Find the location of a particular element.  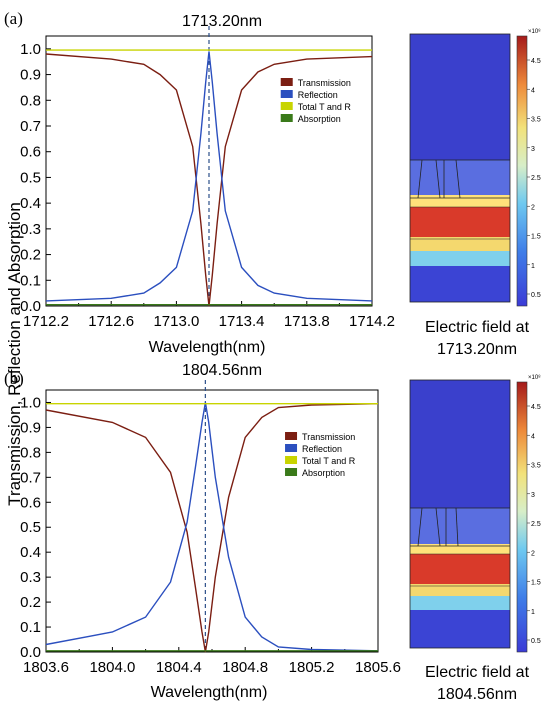

colorbar-tick-label-b: 2 is located at coordinates (533, 553).